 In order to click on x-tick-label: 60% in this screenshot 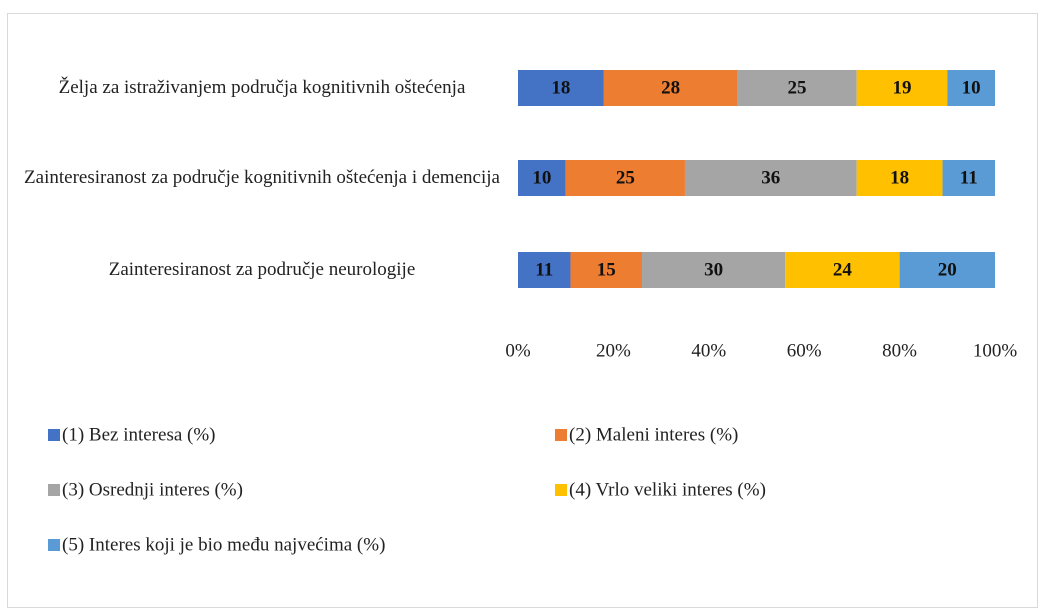, I will do `click(804, 350)`.